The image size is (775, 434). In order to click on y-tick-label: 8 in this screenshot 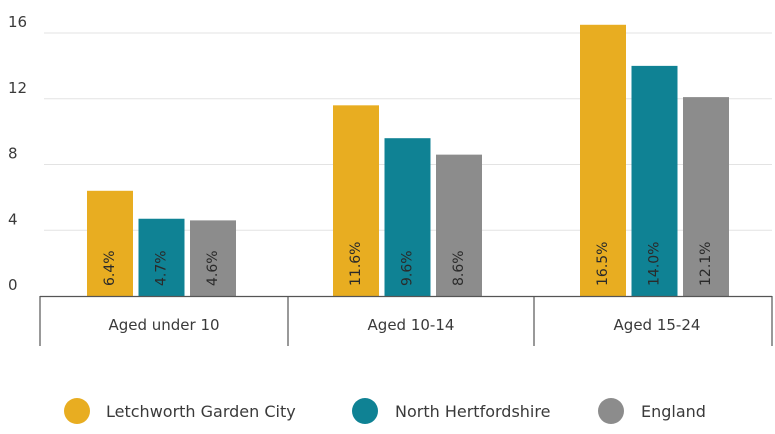, I will do `click(13, 154)`.